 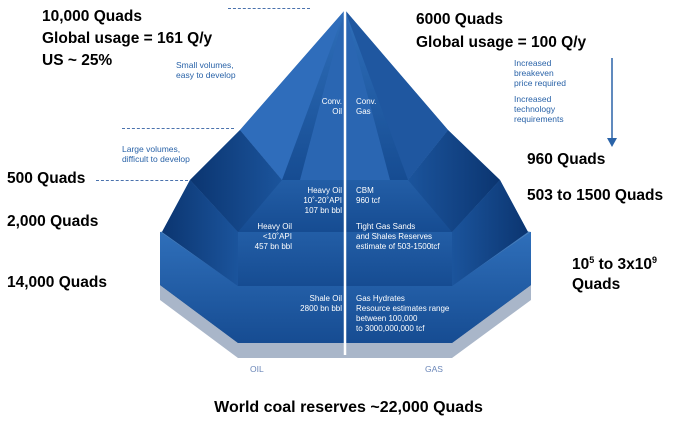 I want to click on note-large-line-1: Large volumes,, so click(x=151, y=149).